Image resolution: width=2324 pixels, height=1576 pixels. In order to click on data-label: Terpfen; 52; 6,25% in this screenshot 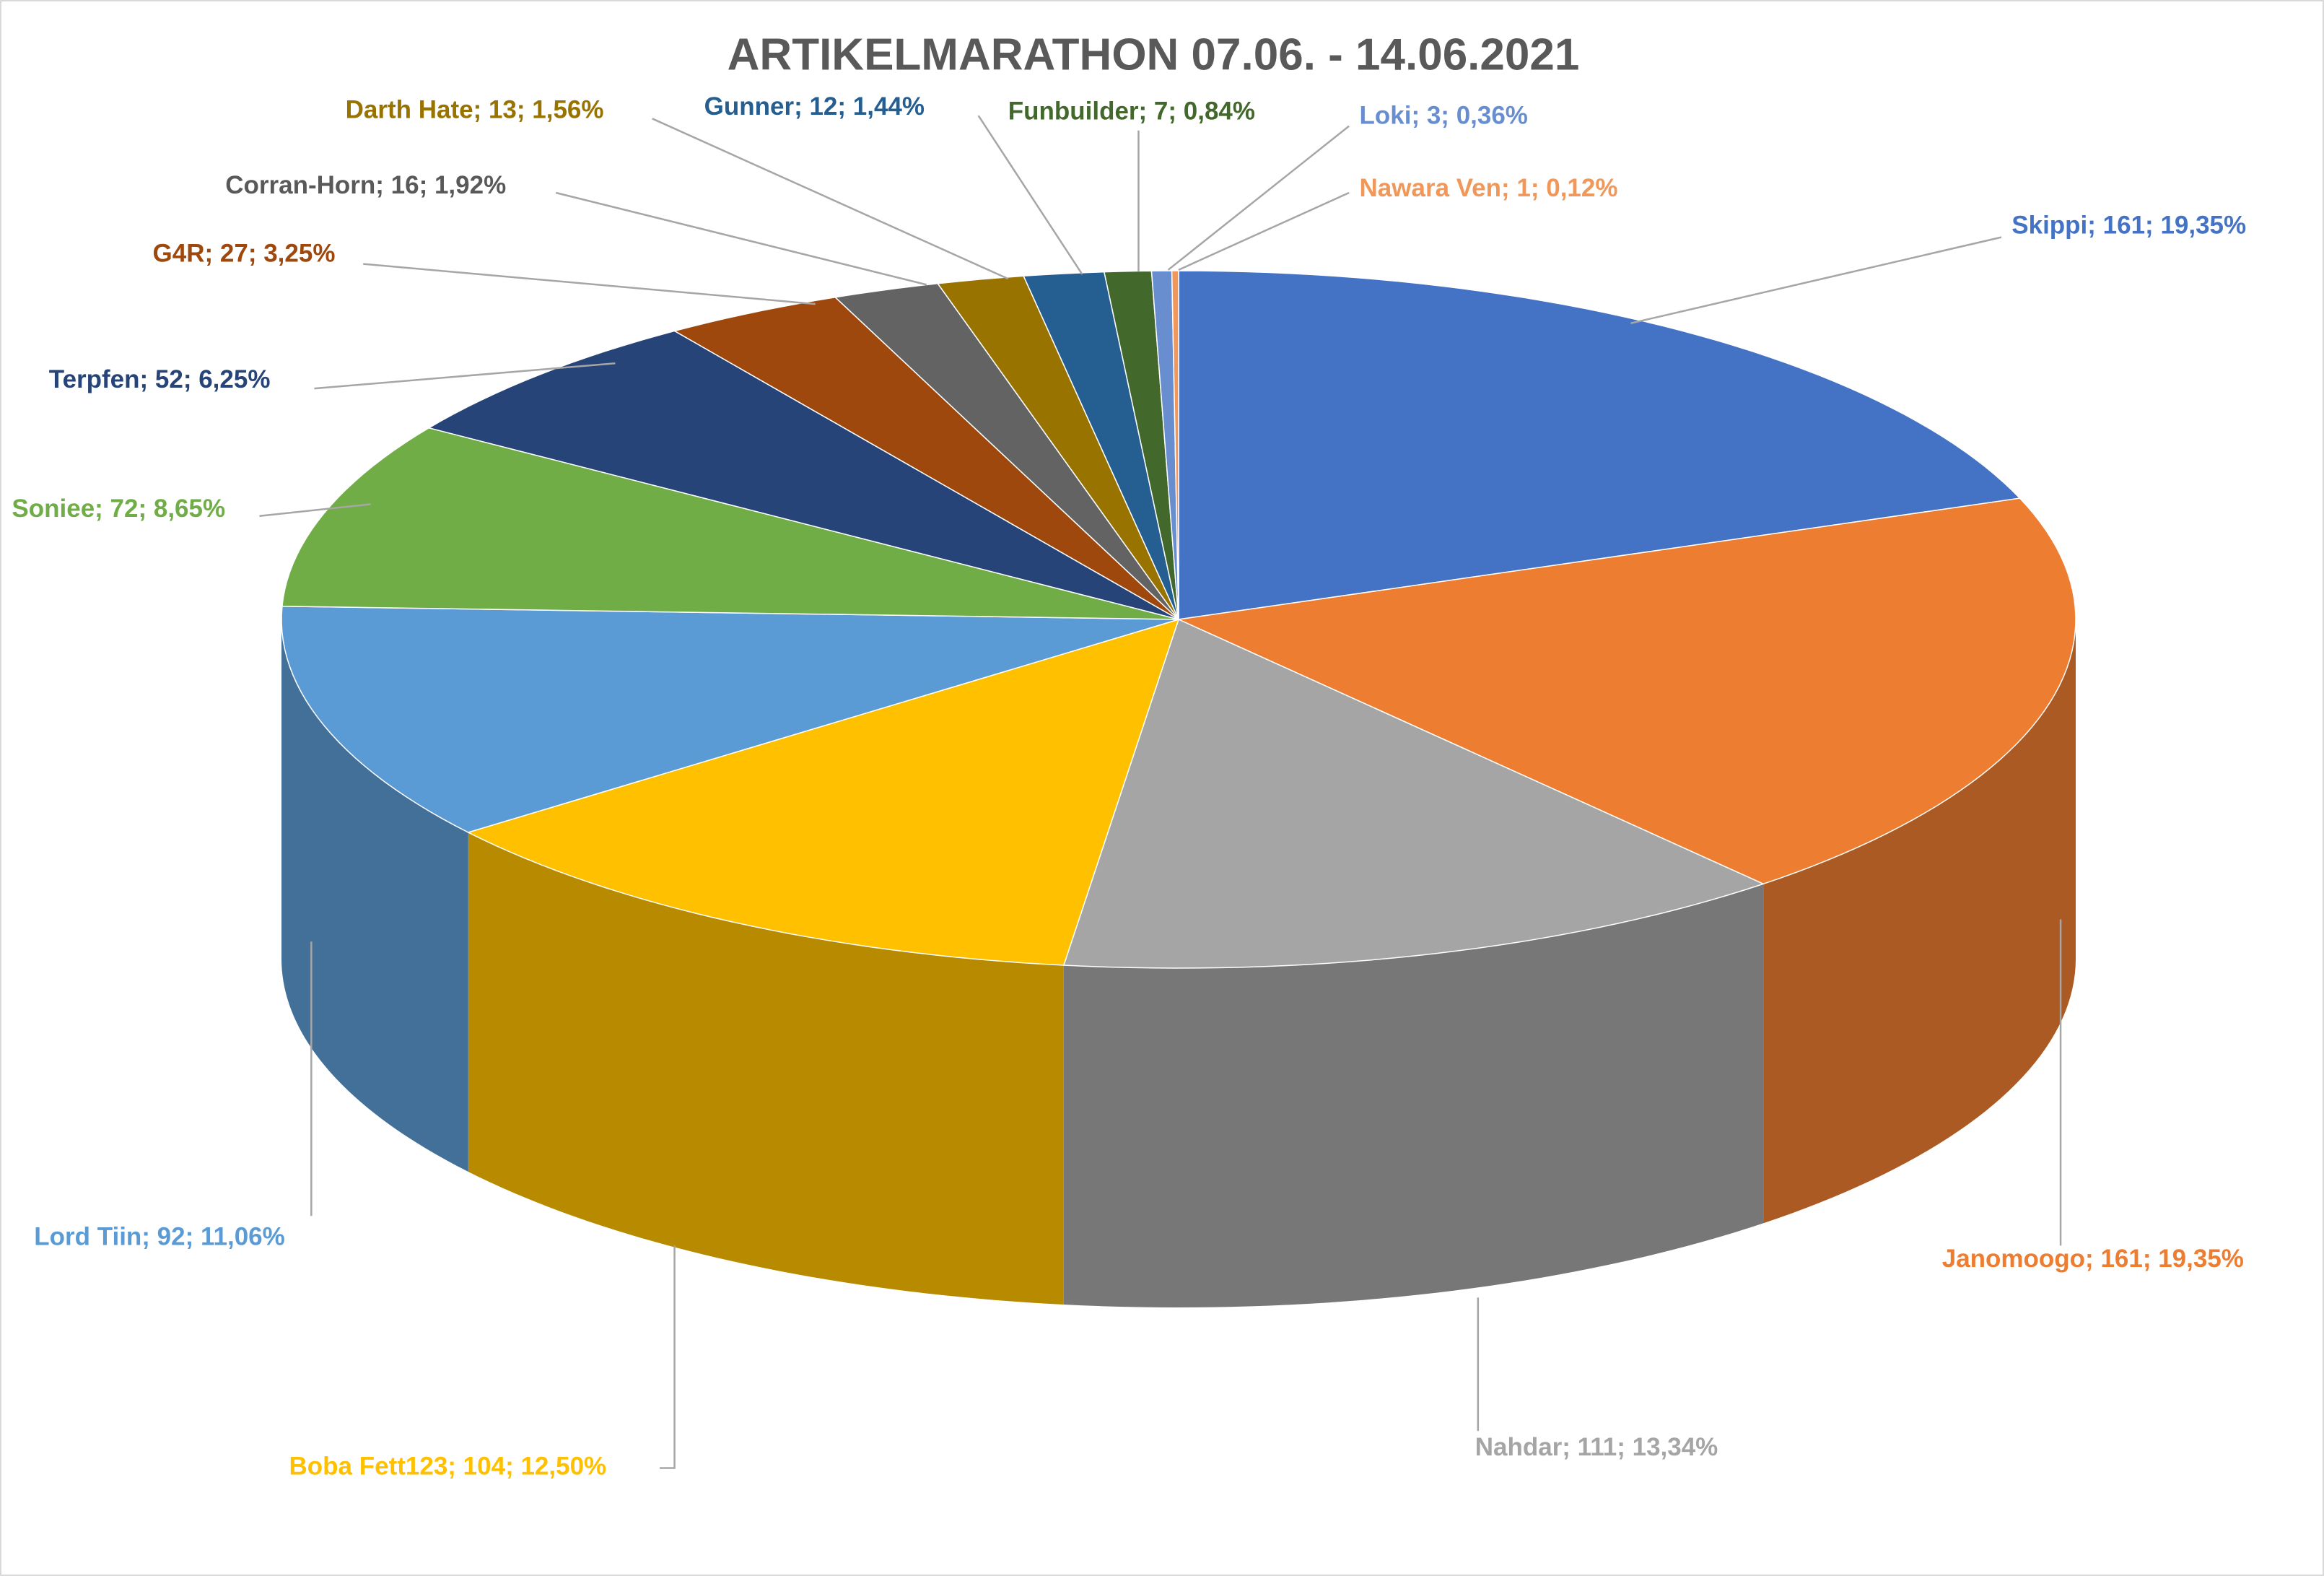, I will do `click(160, 379)`.